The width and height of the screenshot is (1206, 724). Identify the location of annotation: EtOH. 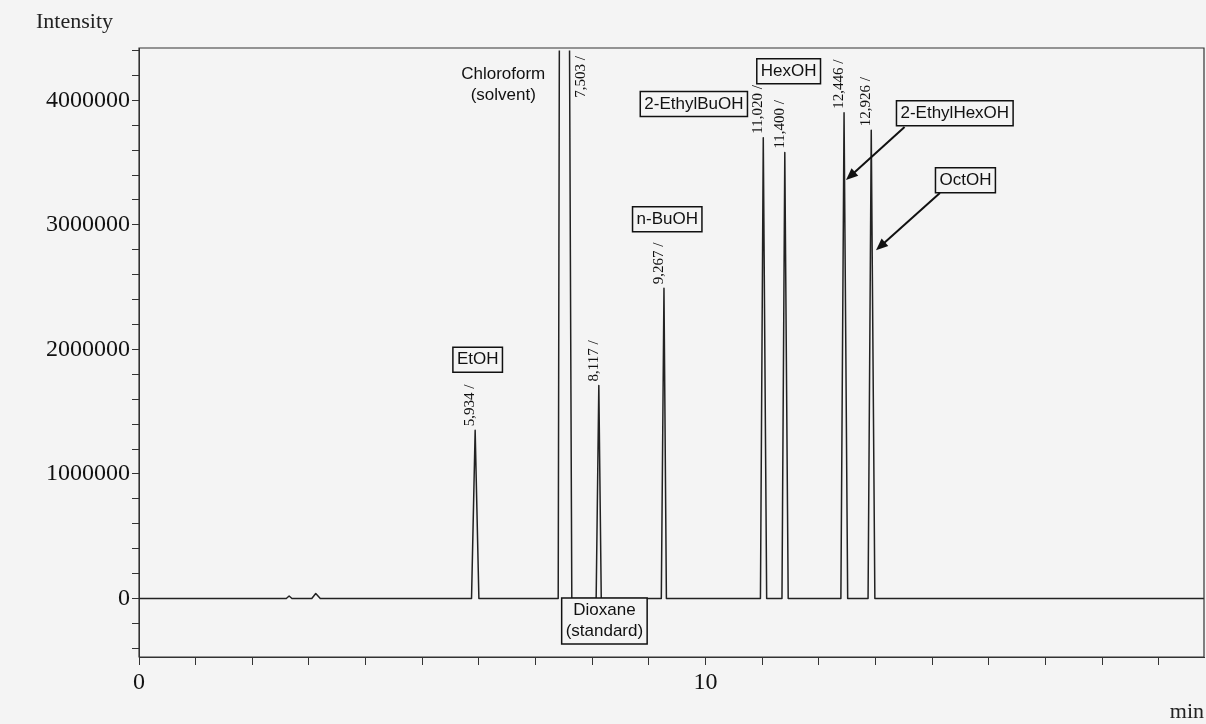
(477, 359).